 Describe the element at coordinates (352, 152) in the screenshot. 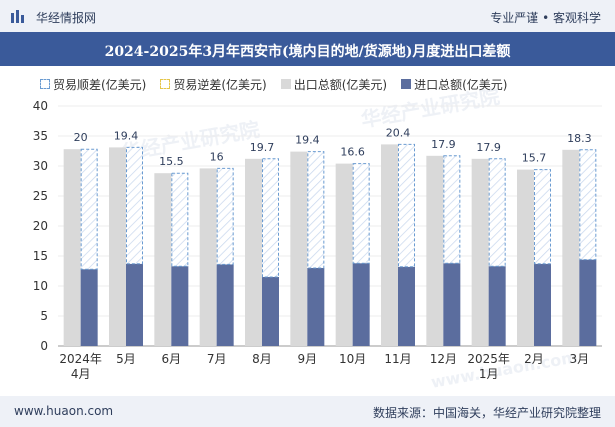

I see `data-label: 16.6` at that location.